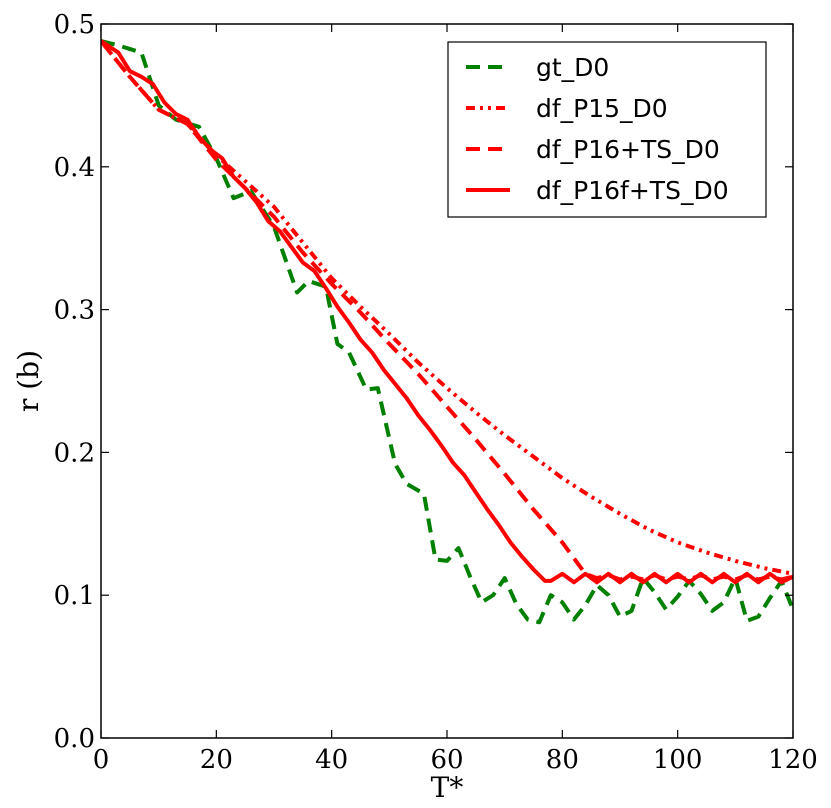 This screenshot has height=808, width=831. What do you see at coordinates (216, 760) in the screenshot?
I see `x-tick-label: 20` at bounding box center [216, 760].